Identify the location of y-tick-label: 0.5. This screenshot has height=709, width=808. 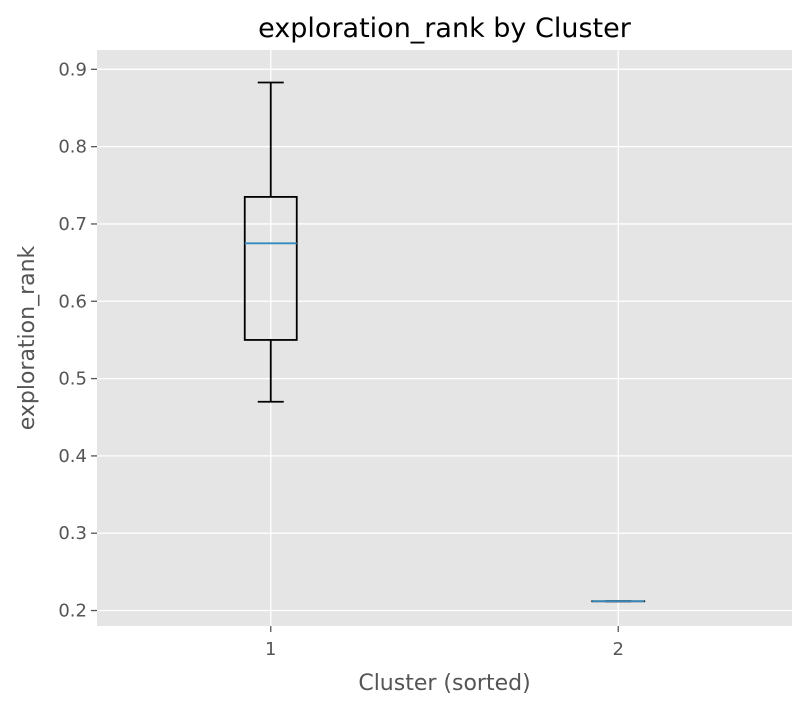
(72, 379).